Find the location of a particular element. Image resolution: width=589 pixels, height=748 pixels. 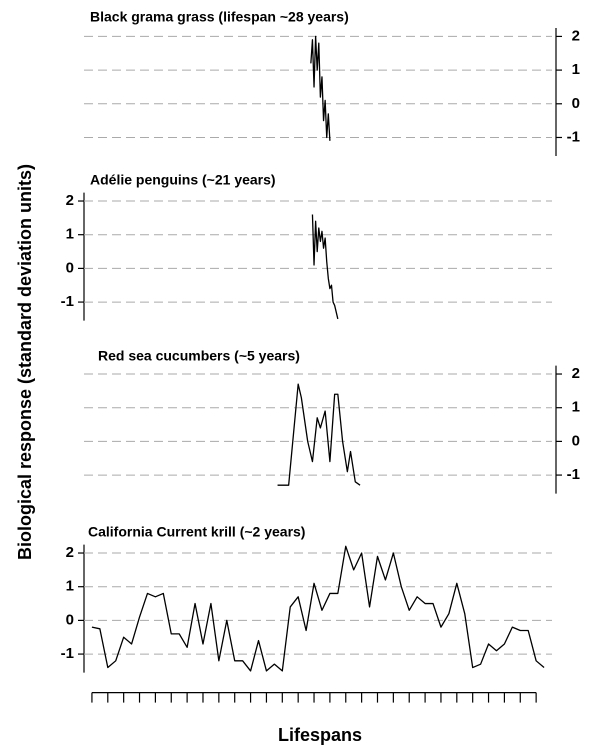

x-axis-label: Lifespans is located at coordinates (320, 735).